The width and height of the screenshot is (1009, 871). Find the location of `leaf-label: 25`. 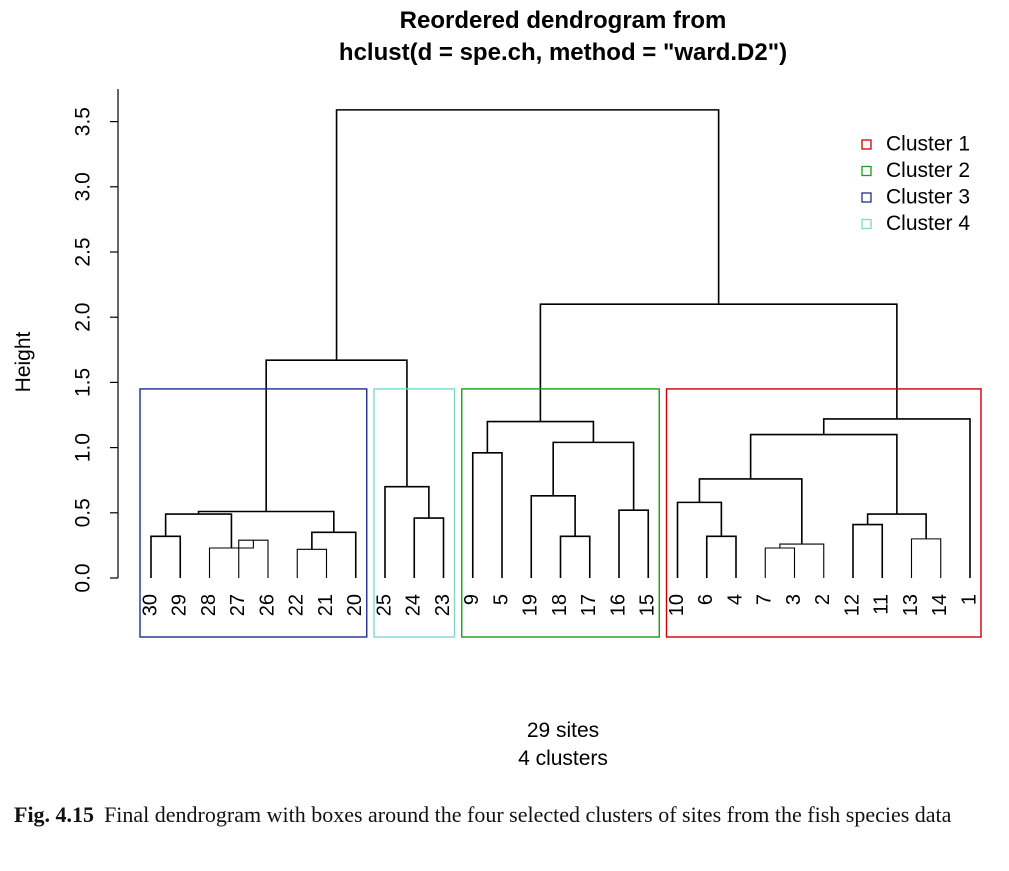

leaf-label: 25 is located at coordinates (384, 605).